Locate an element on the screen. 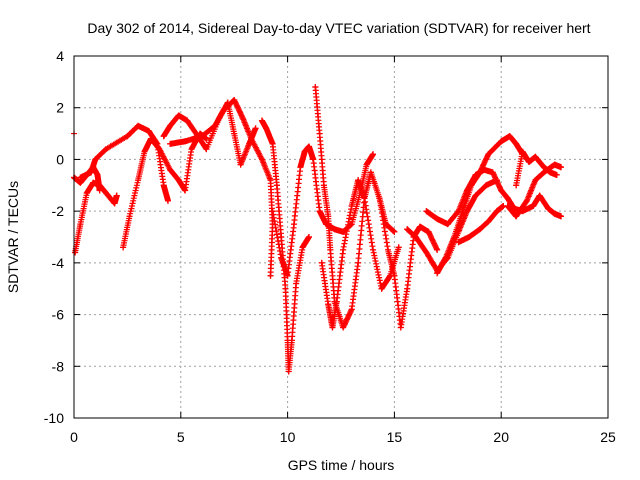 The width and height of the screenshot is (640, 480). x-tick-label: 25 is located at coordinates (608, 437).